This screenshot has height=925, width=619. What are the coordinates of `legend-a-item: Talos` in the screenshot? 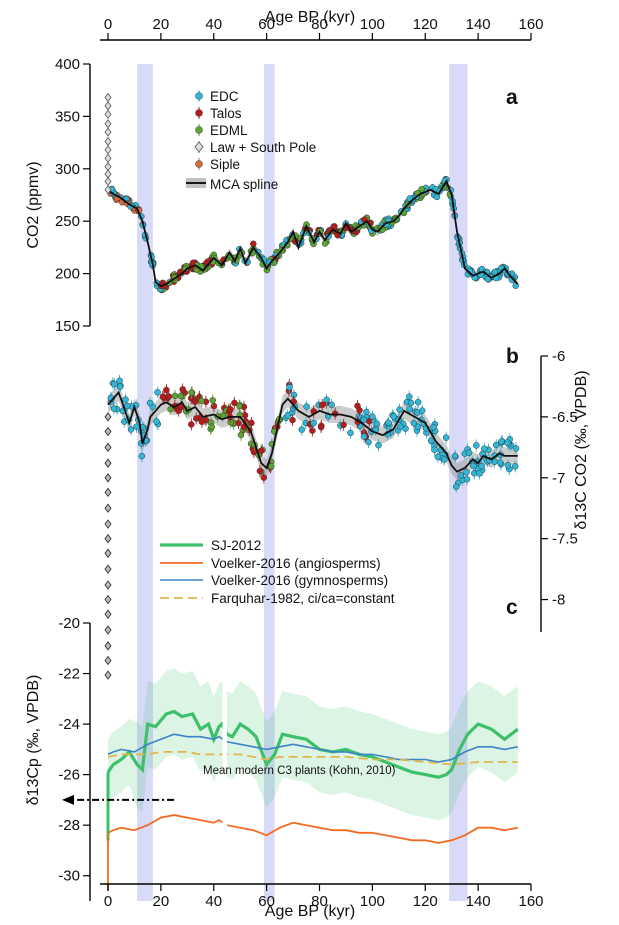 It's located at (226, 113).